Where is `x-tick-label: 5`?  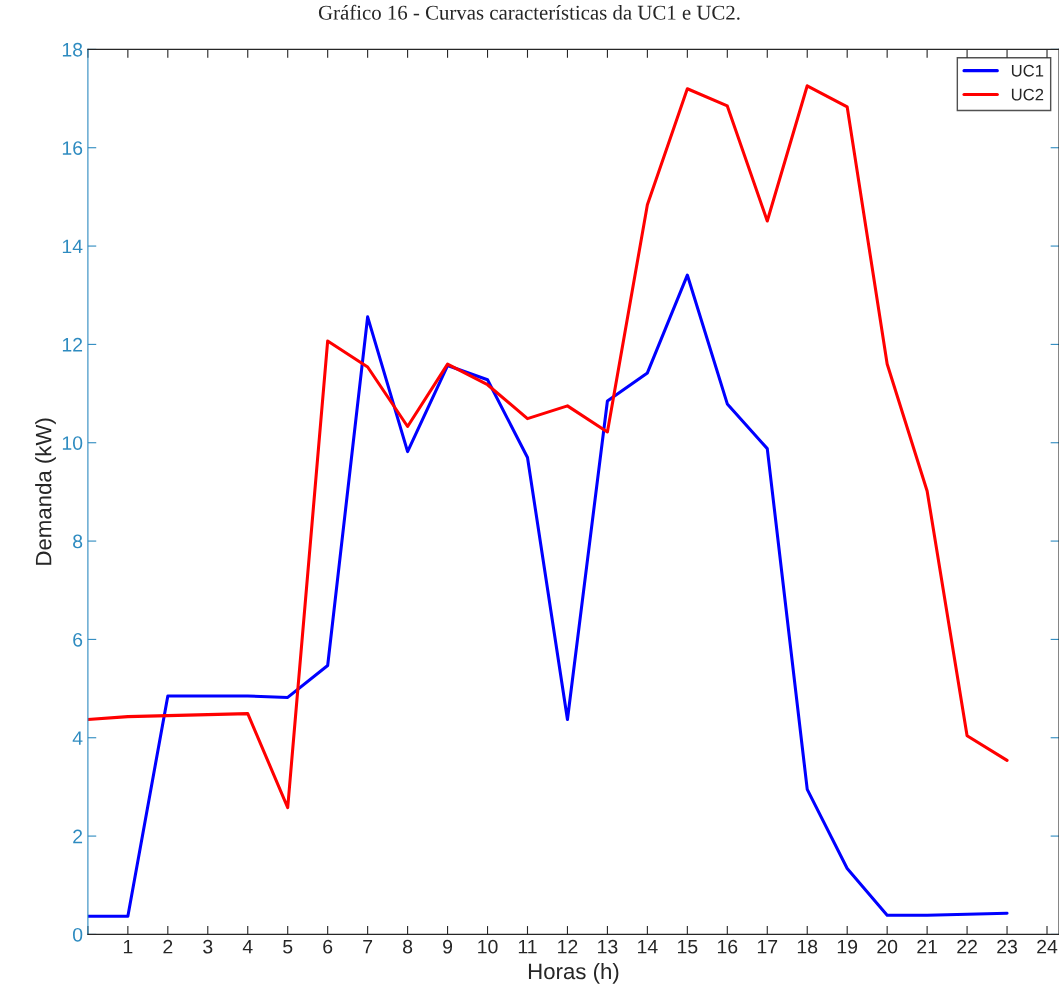
x-tick-label: 5 is located at coordinates (288, 946).